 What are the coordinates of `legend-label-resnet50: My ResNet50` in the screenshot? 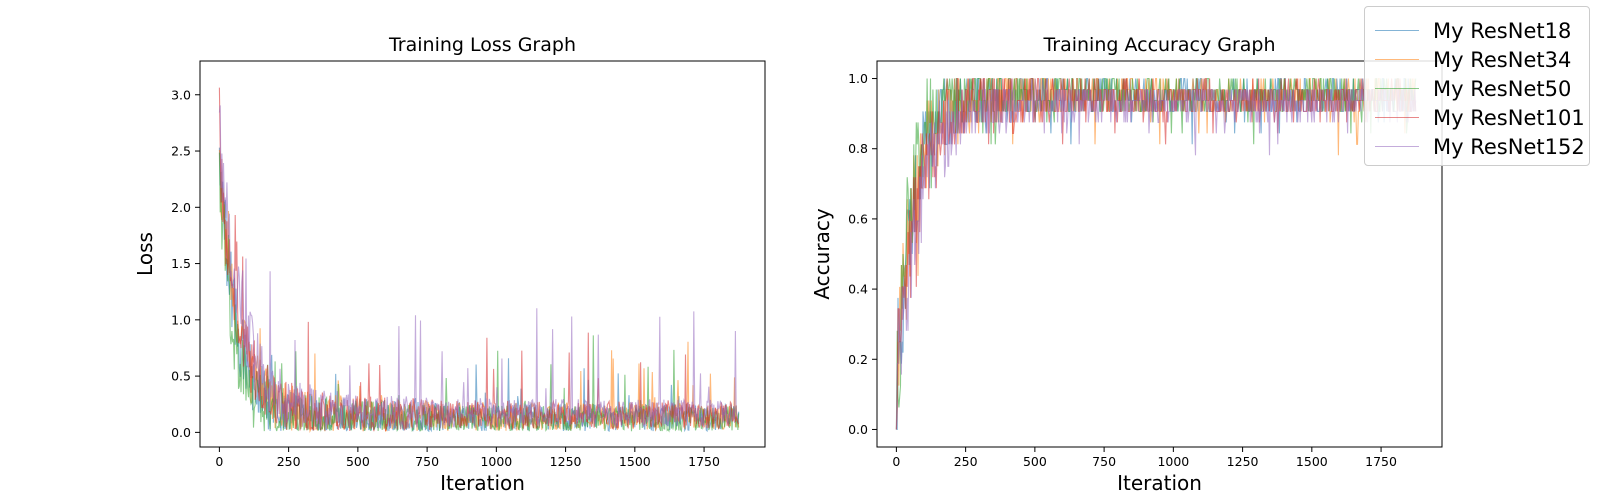 It's located at (1502, 89).